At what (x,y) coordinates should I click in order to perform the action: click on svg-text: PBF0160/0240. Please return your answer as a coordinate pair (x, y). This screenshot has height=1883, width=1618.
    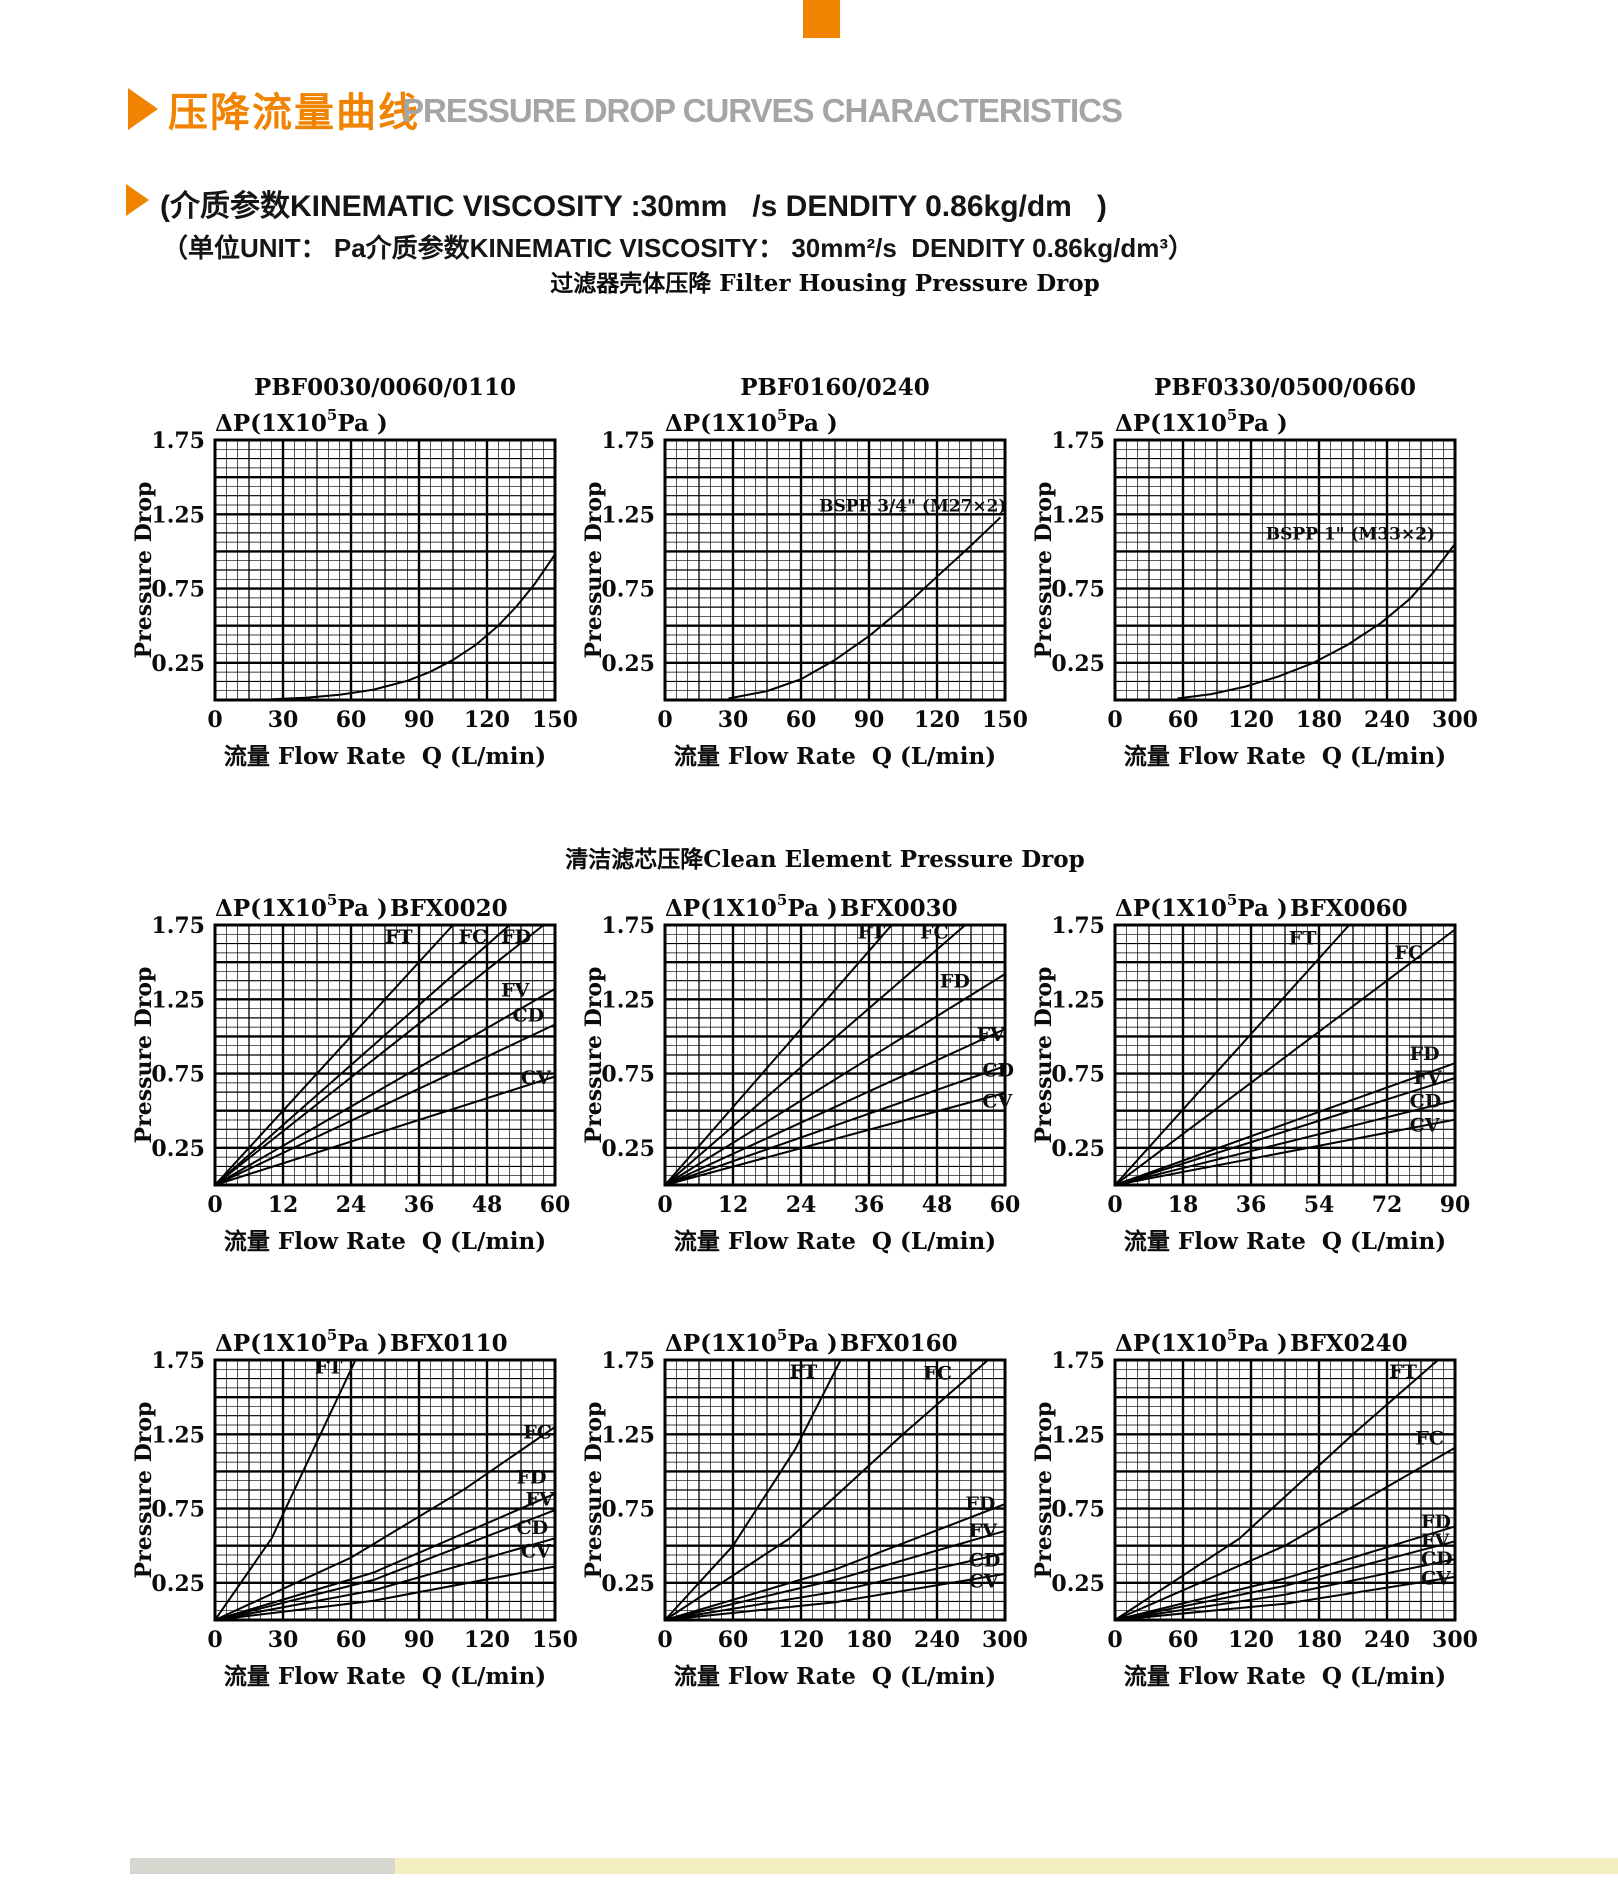
    Looking at the image, I should click on (835, 387).